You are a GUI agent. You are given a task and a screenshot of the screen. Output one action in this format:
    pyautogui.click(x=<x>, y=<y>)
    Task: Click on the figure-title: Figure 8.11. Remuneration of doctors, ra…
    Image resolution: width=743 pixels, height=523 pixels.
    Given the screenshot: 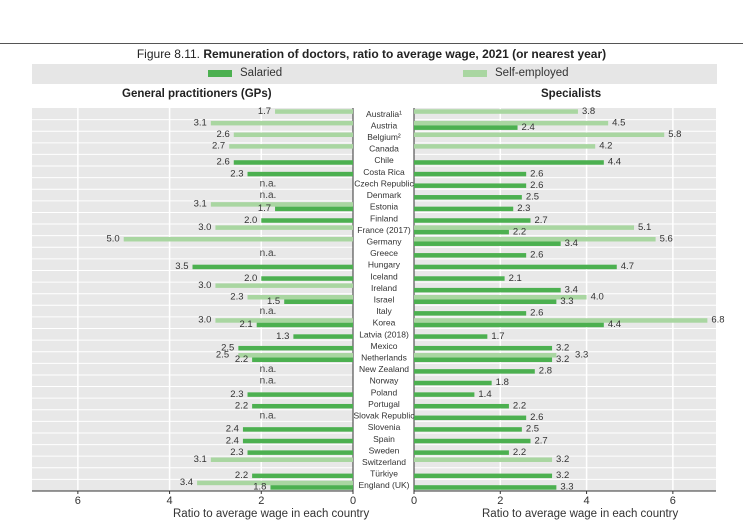 What is the action you would take?
    pyautogui.click(x=371, y=54)
    